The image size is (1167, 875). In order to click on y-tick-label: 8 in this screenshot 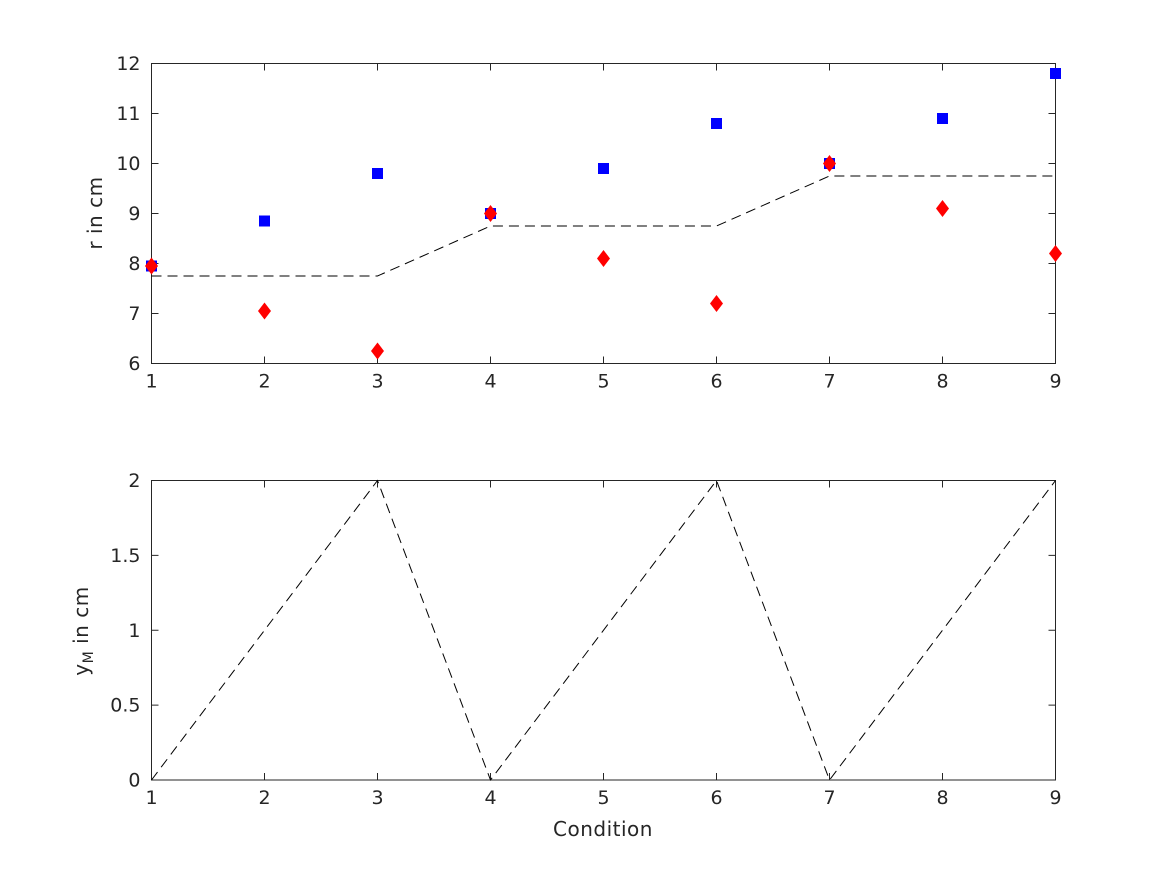, I will do `click(134, 264)`.